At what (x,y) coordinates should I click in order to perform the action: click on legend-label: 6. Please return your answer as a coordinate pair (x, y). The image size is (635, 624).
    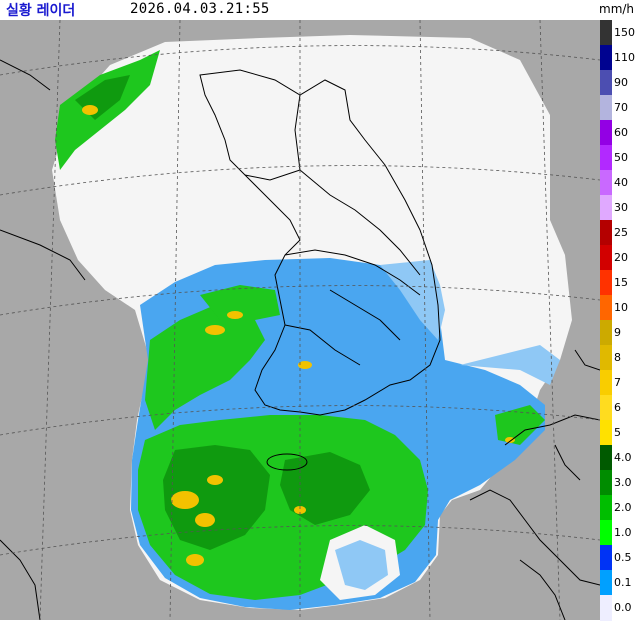
    Looking at the image, I should click on (617, 407).